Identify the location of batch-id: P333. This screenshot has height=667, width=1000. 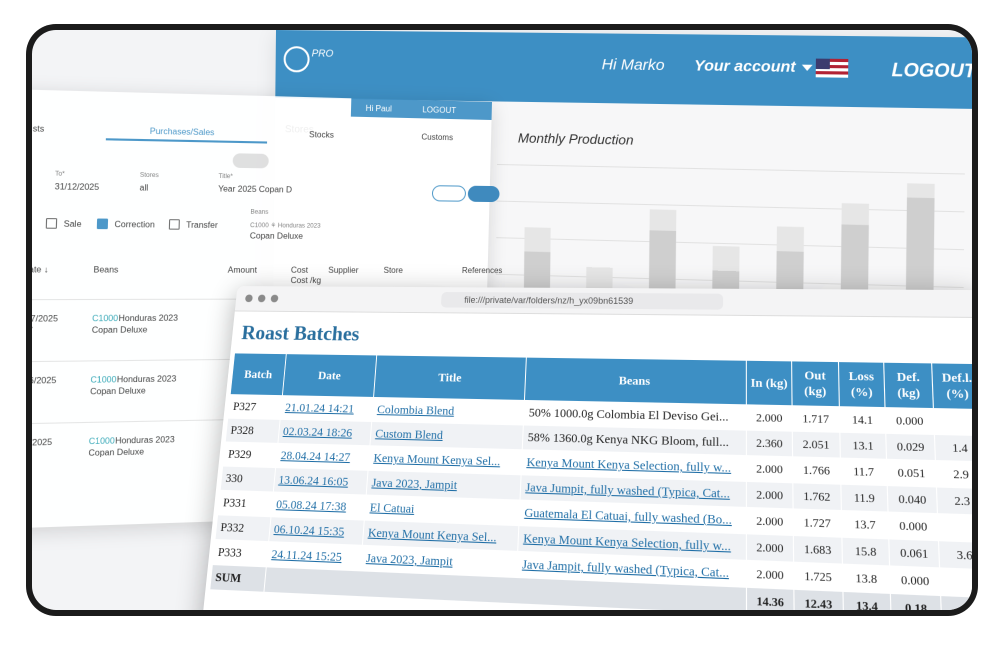
(240, 553).